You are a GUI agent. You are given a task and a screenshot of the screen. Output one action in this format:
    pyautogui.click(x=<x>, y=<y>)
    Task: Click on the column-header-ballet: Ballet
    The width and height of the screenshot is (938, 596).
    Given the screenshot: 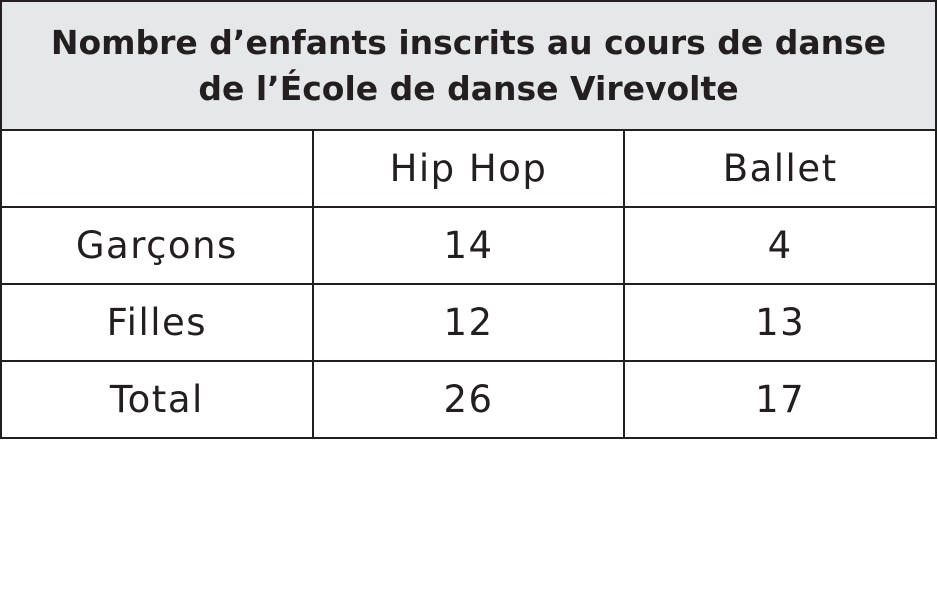 What is the action you would take?
    pyautogui.click(x=780, y=168)
    